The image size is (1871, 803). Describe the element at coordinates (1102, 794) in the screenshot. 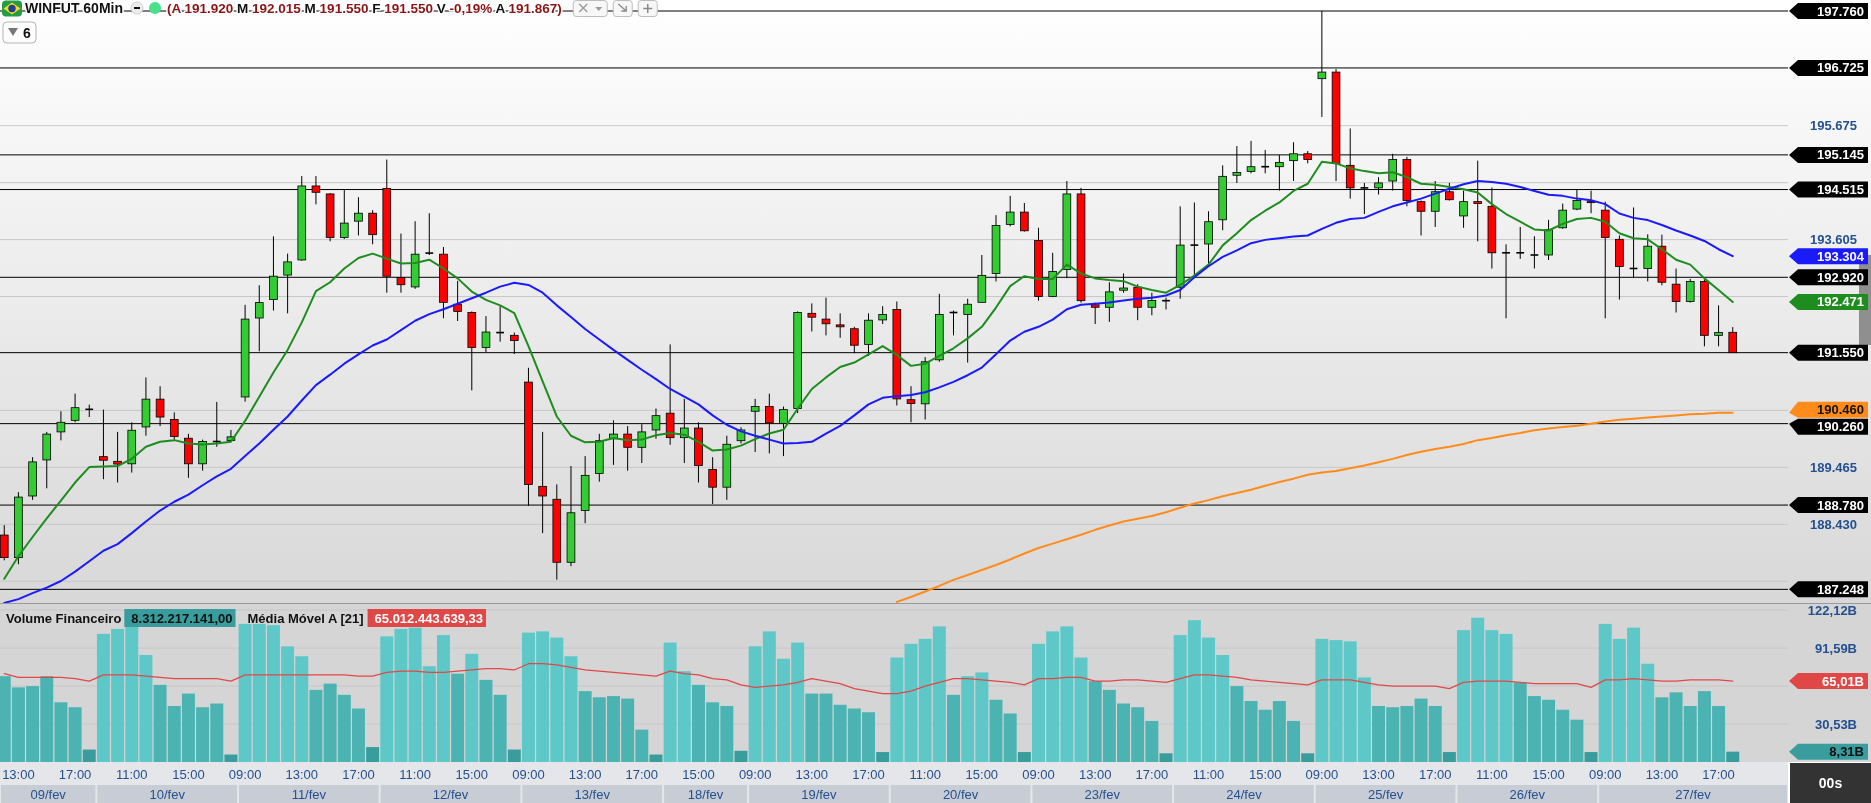

I see `text: 23/fev` at that location.